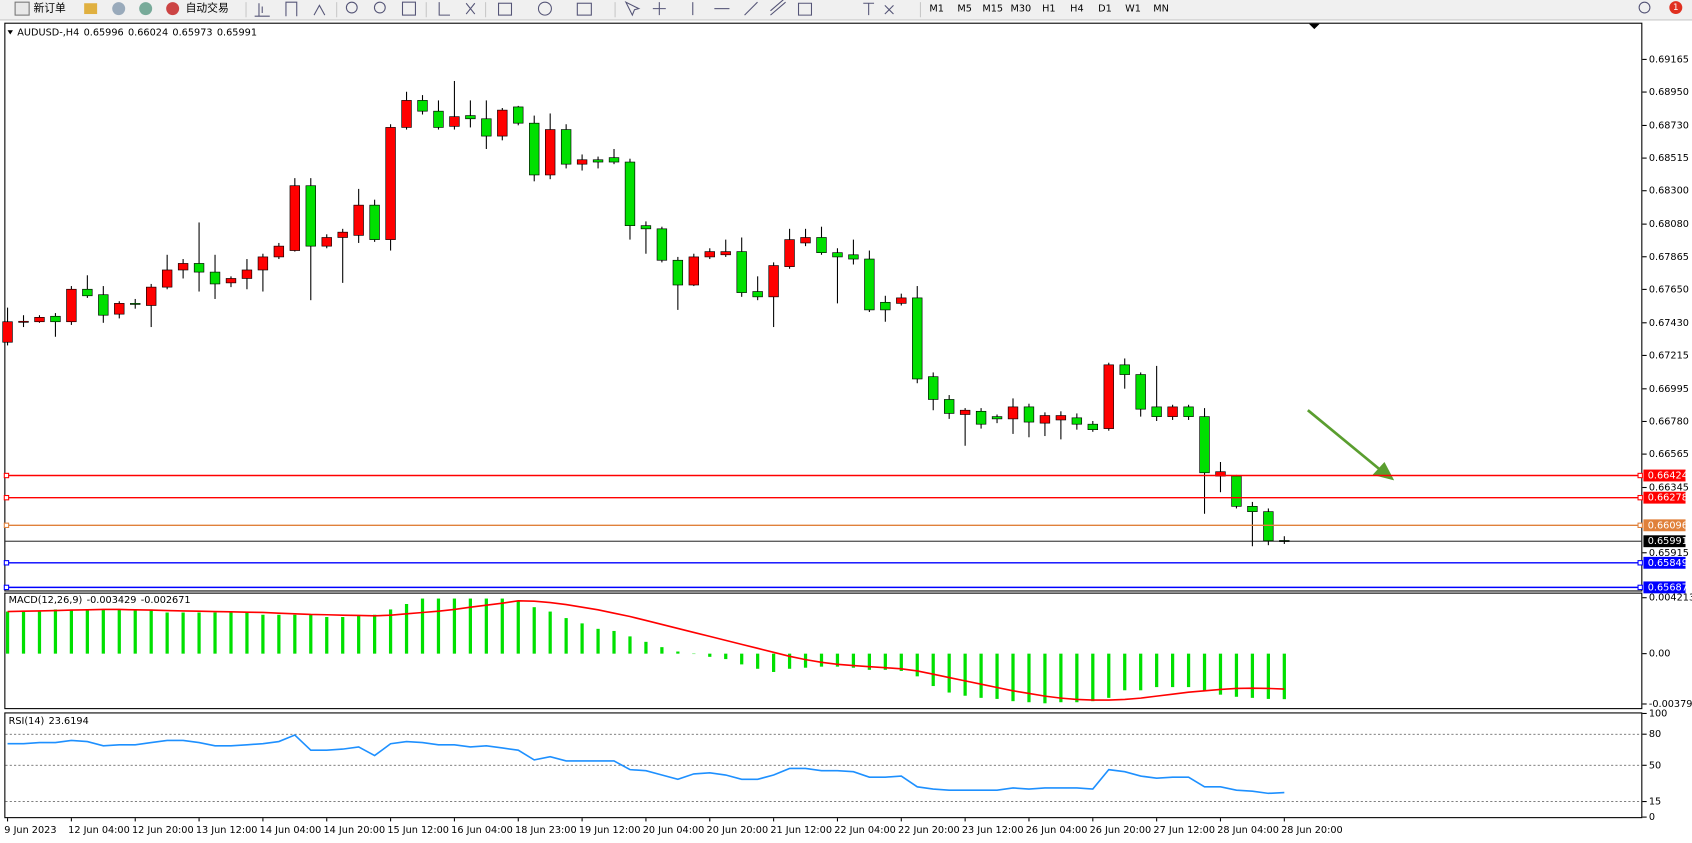  I want to click on rsi-header: RSI(14) 23.6194, so click(49, 721).